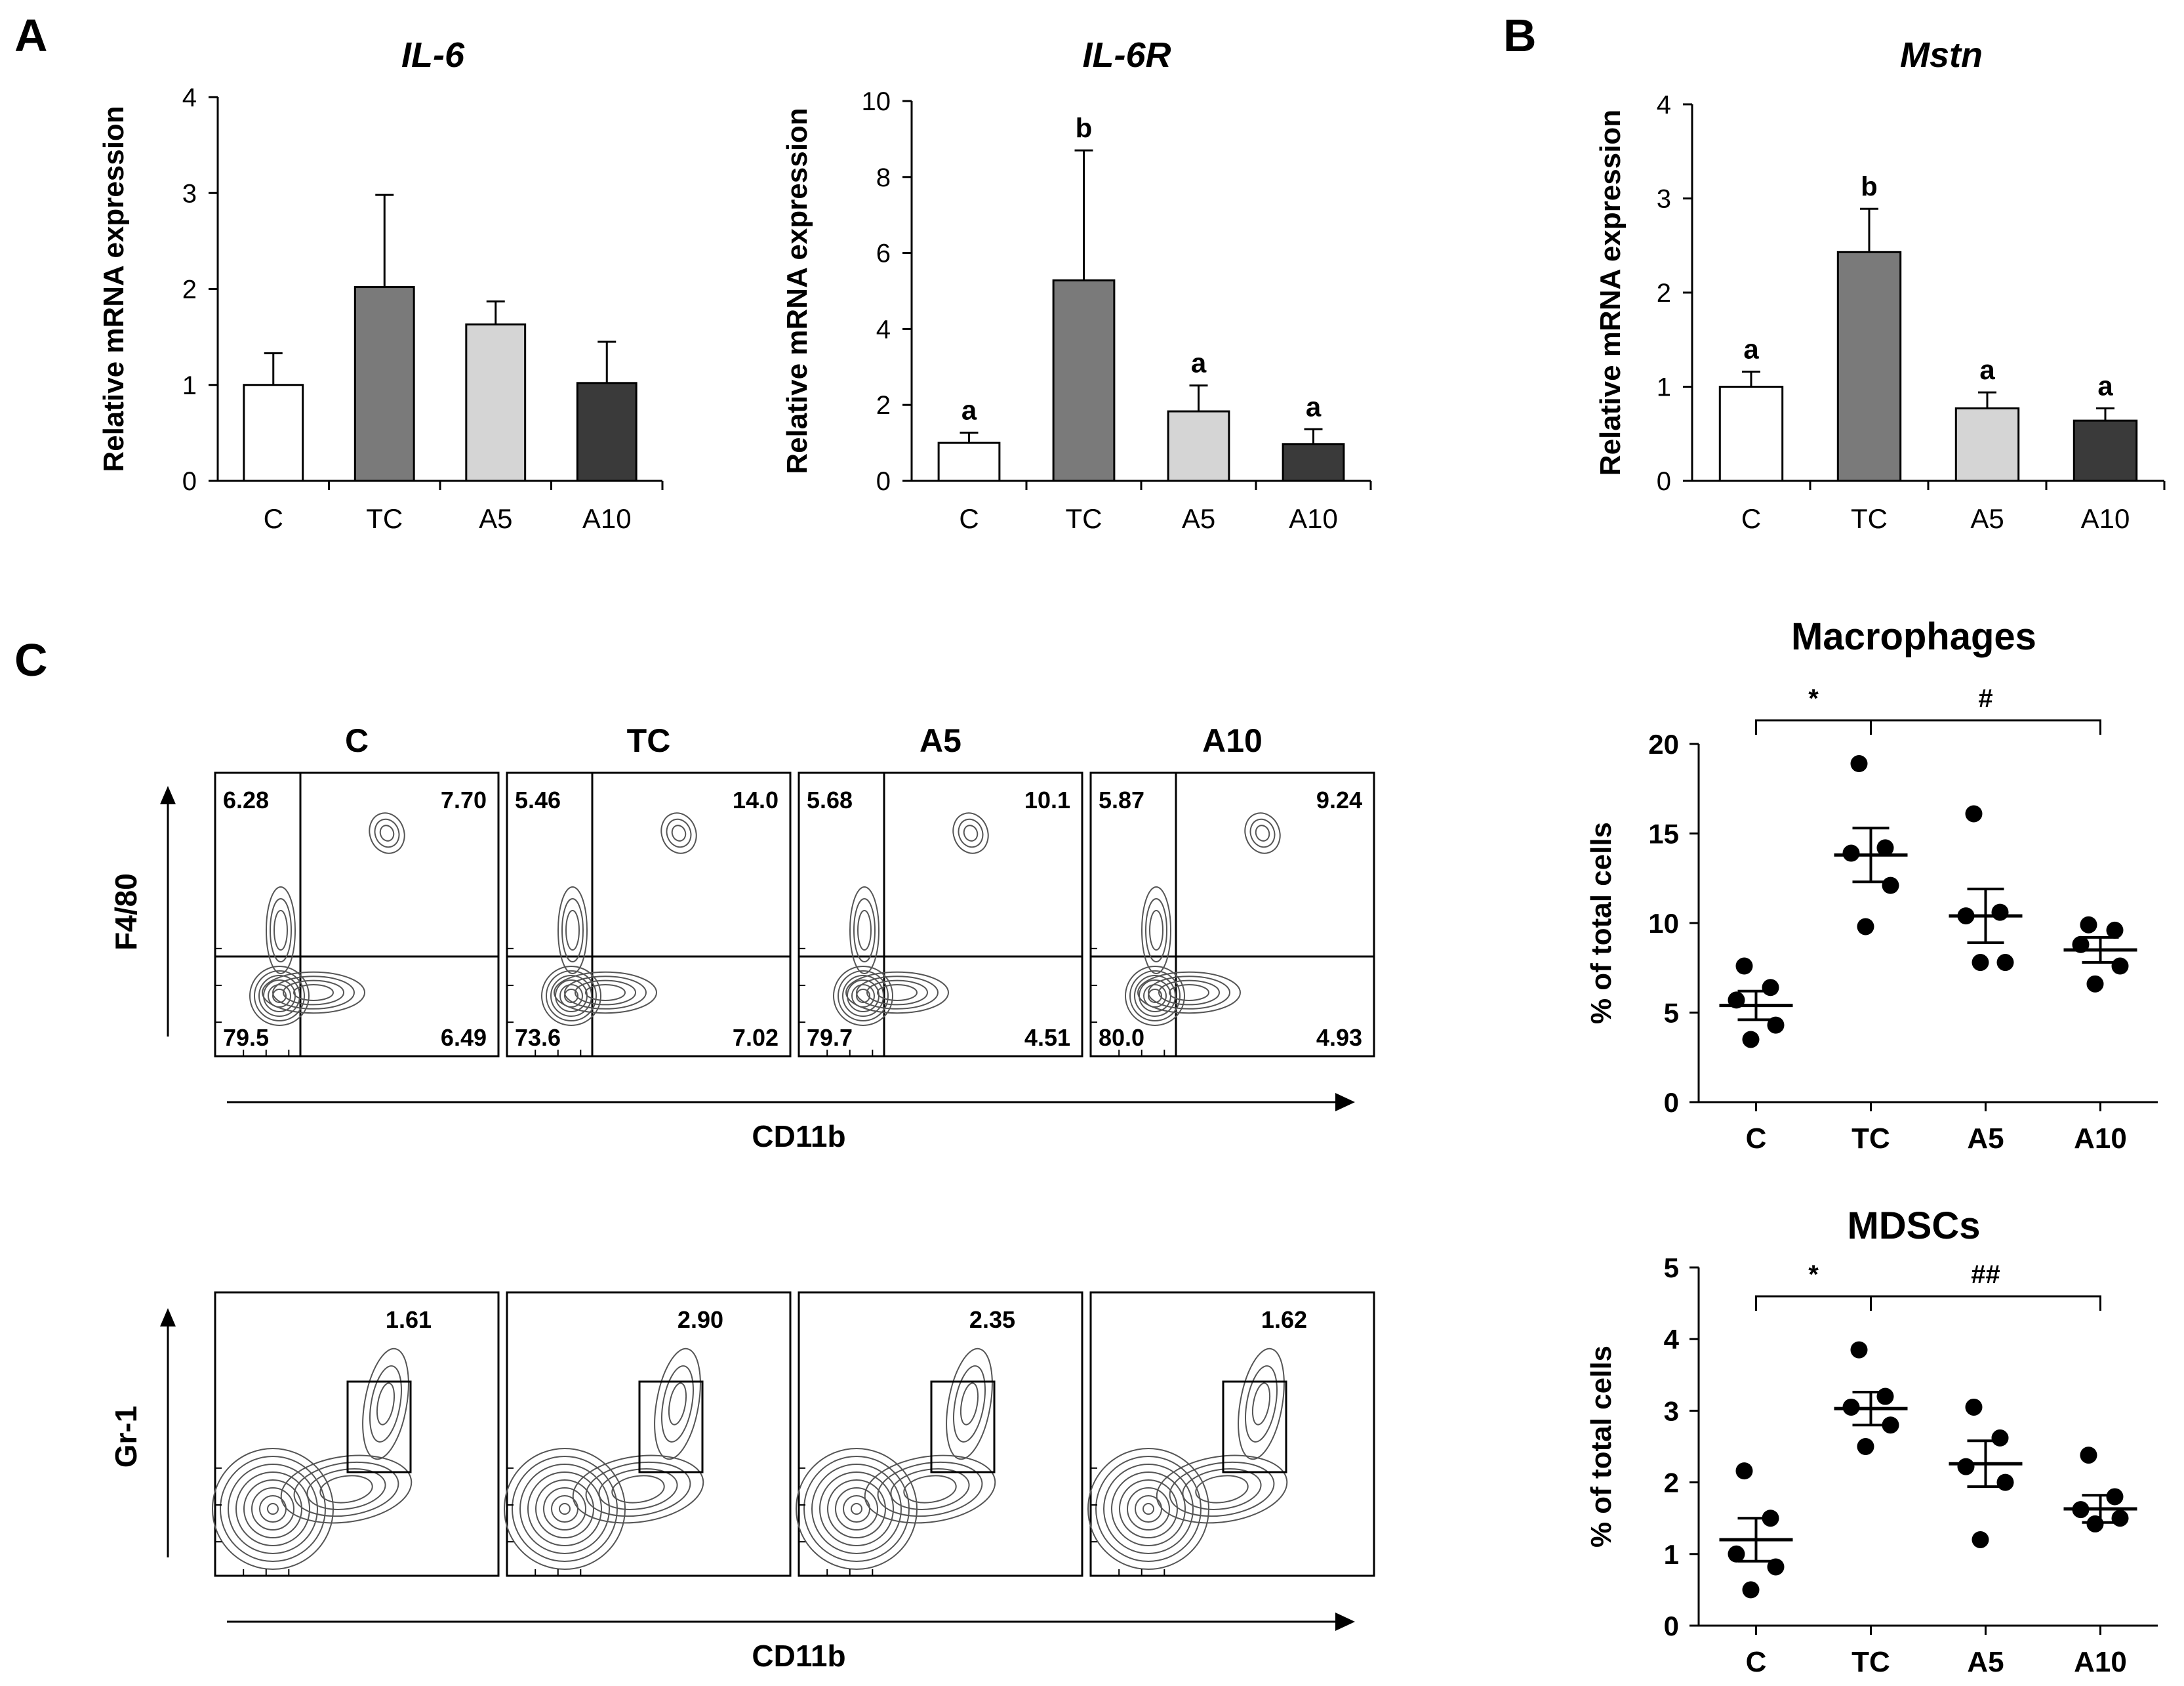 Image resolution: width=2184 pixels, height=1686 pixels. I want to click on flow-gr1-plot-A5, so click(940, 1434).